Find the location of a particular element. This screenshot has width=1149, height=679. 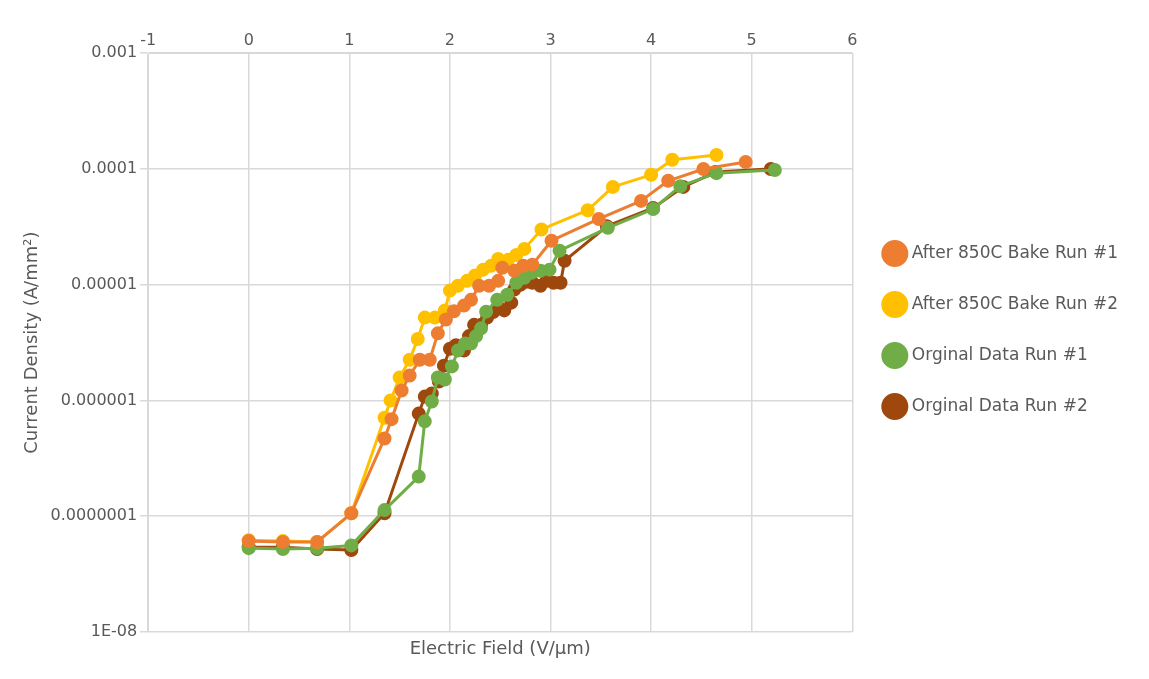

y-axis-title: Current Density (A/mm²) is located at coordinates (31, 342).